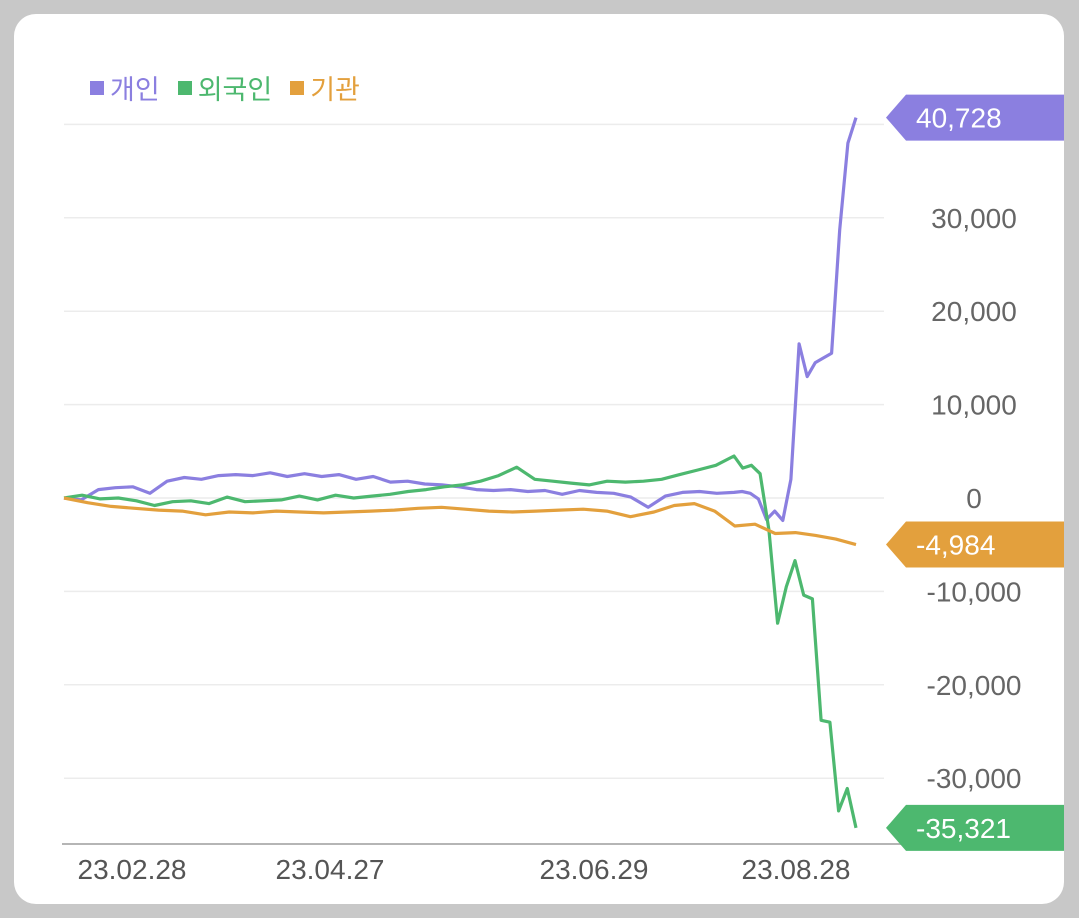 This screenshot has width=1079, height=918. What do you see at coordinates (594, 869) in the screenshot?
I see `x-tick-label: 23.06.29` at bounding box center [594, 869].